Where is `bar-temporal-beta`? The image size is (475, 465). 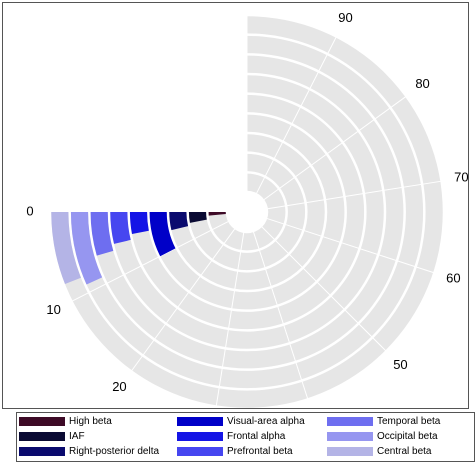
bar-temporal-beta is located at coordinates (102, 234).